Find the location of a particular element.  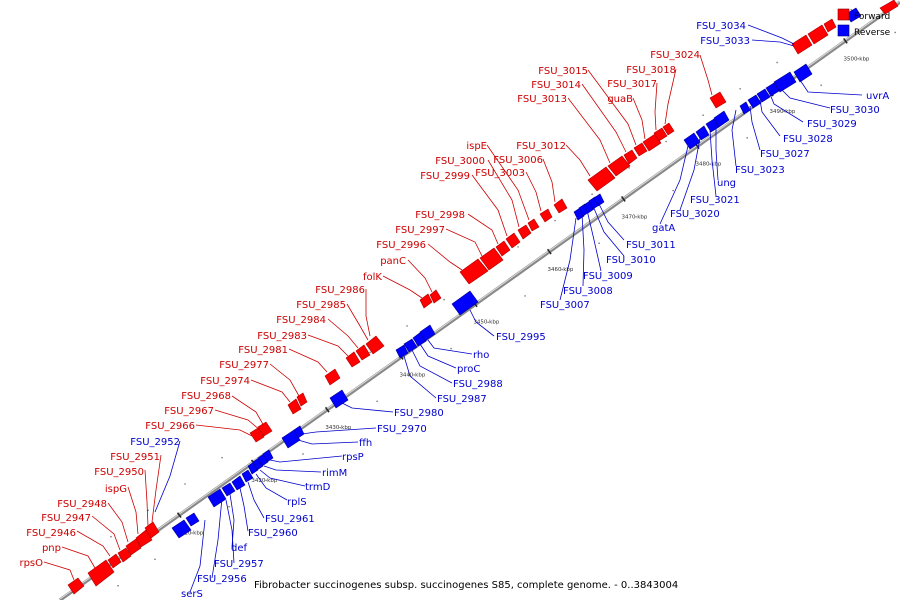

label-fsu-3028: FSU_3028 is located at coordinates (808, 139).